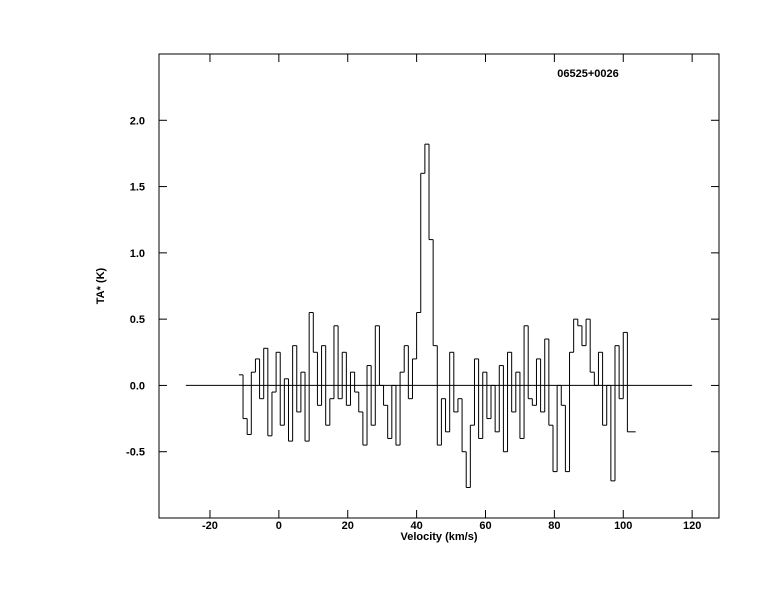 Image resolution: width=774 pixels, height=612 pixels. Describe the element at coordinates (135, 453) in the screenshot. I see `y-tick-label: -0.5` at that location.